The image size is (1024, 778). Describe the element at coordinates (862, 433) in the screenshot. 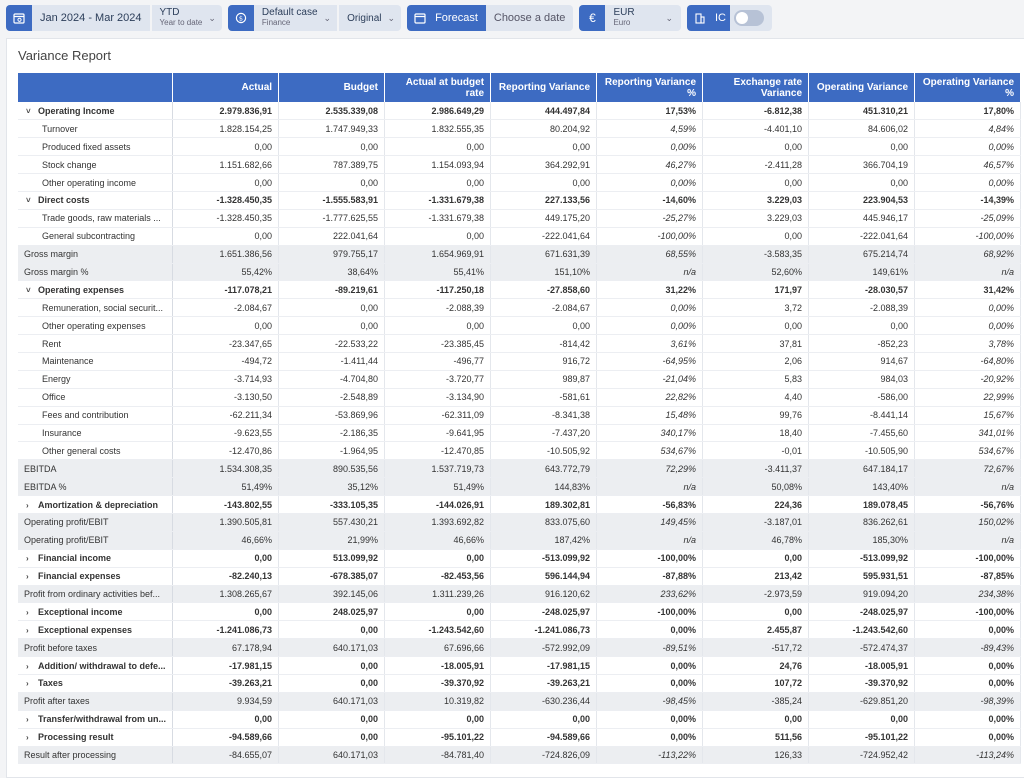

I see `table-cell: -7.455,60` at that location.